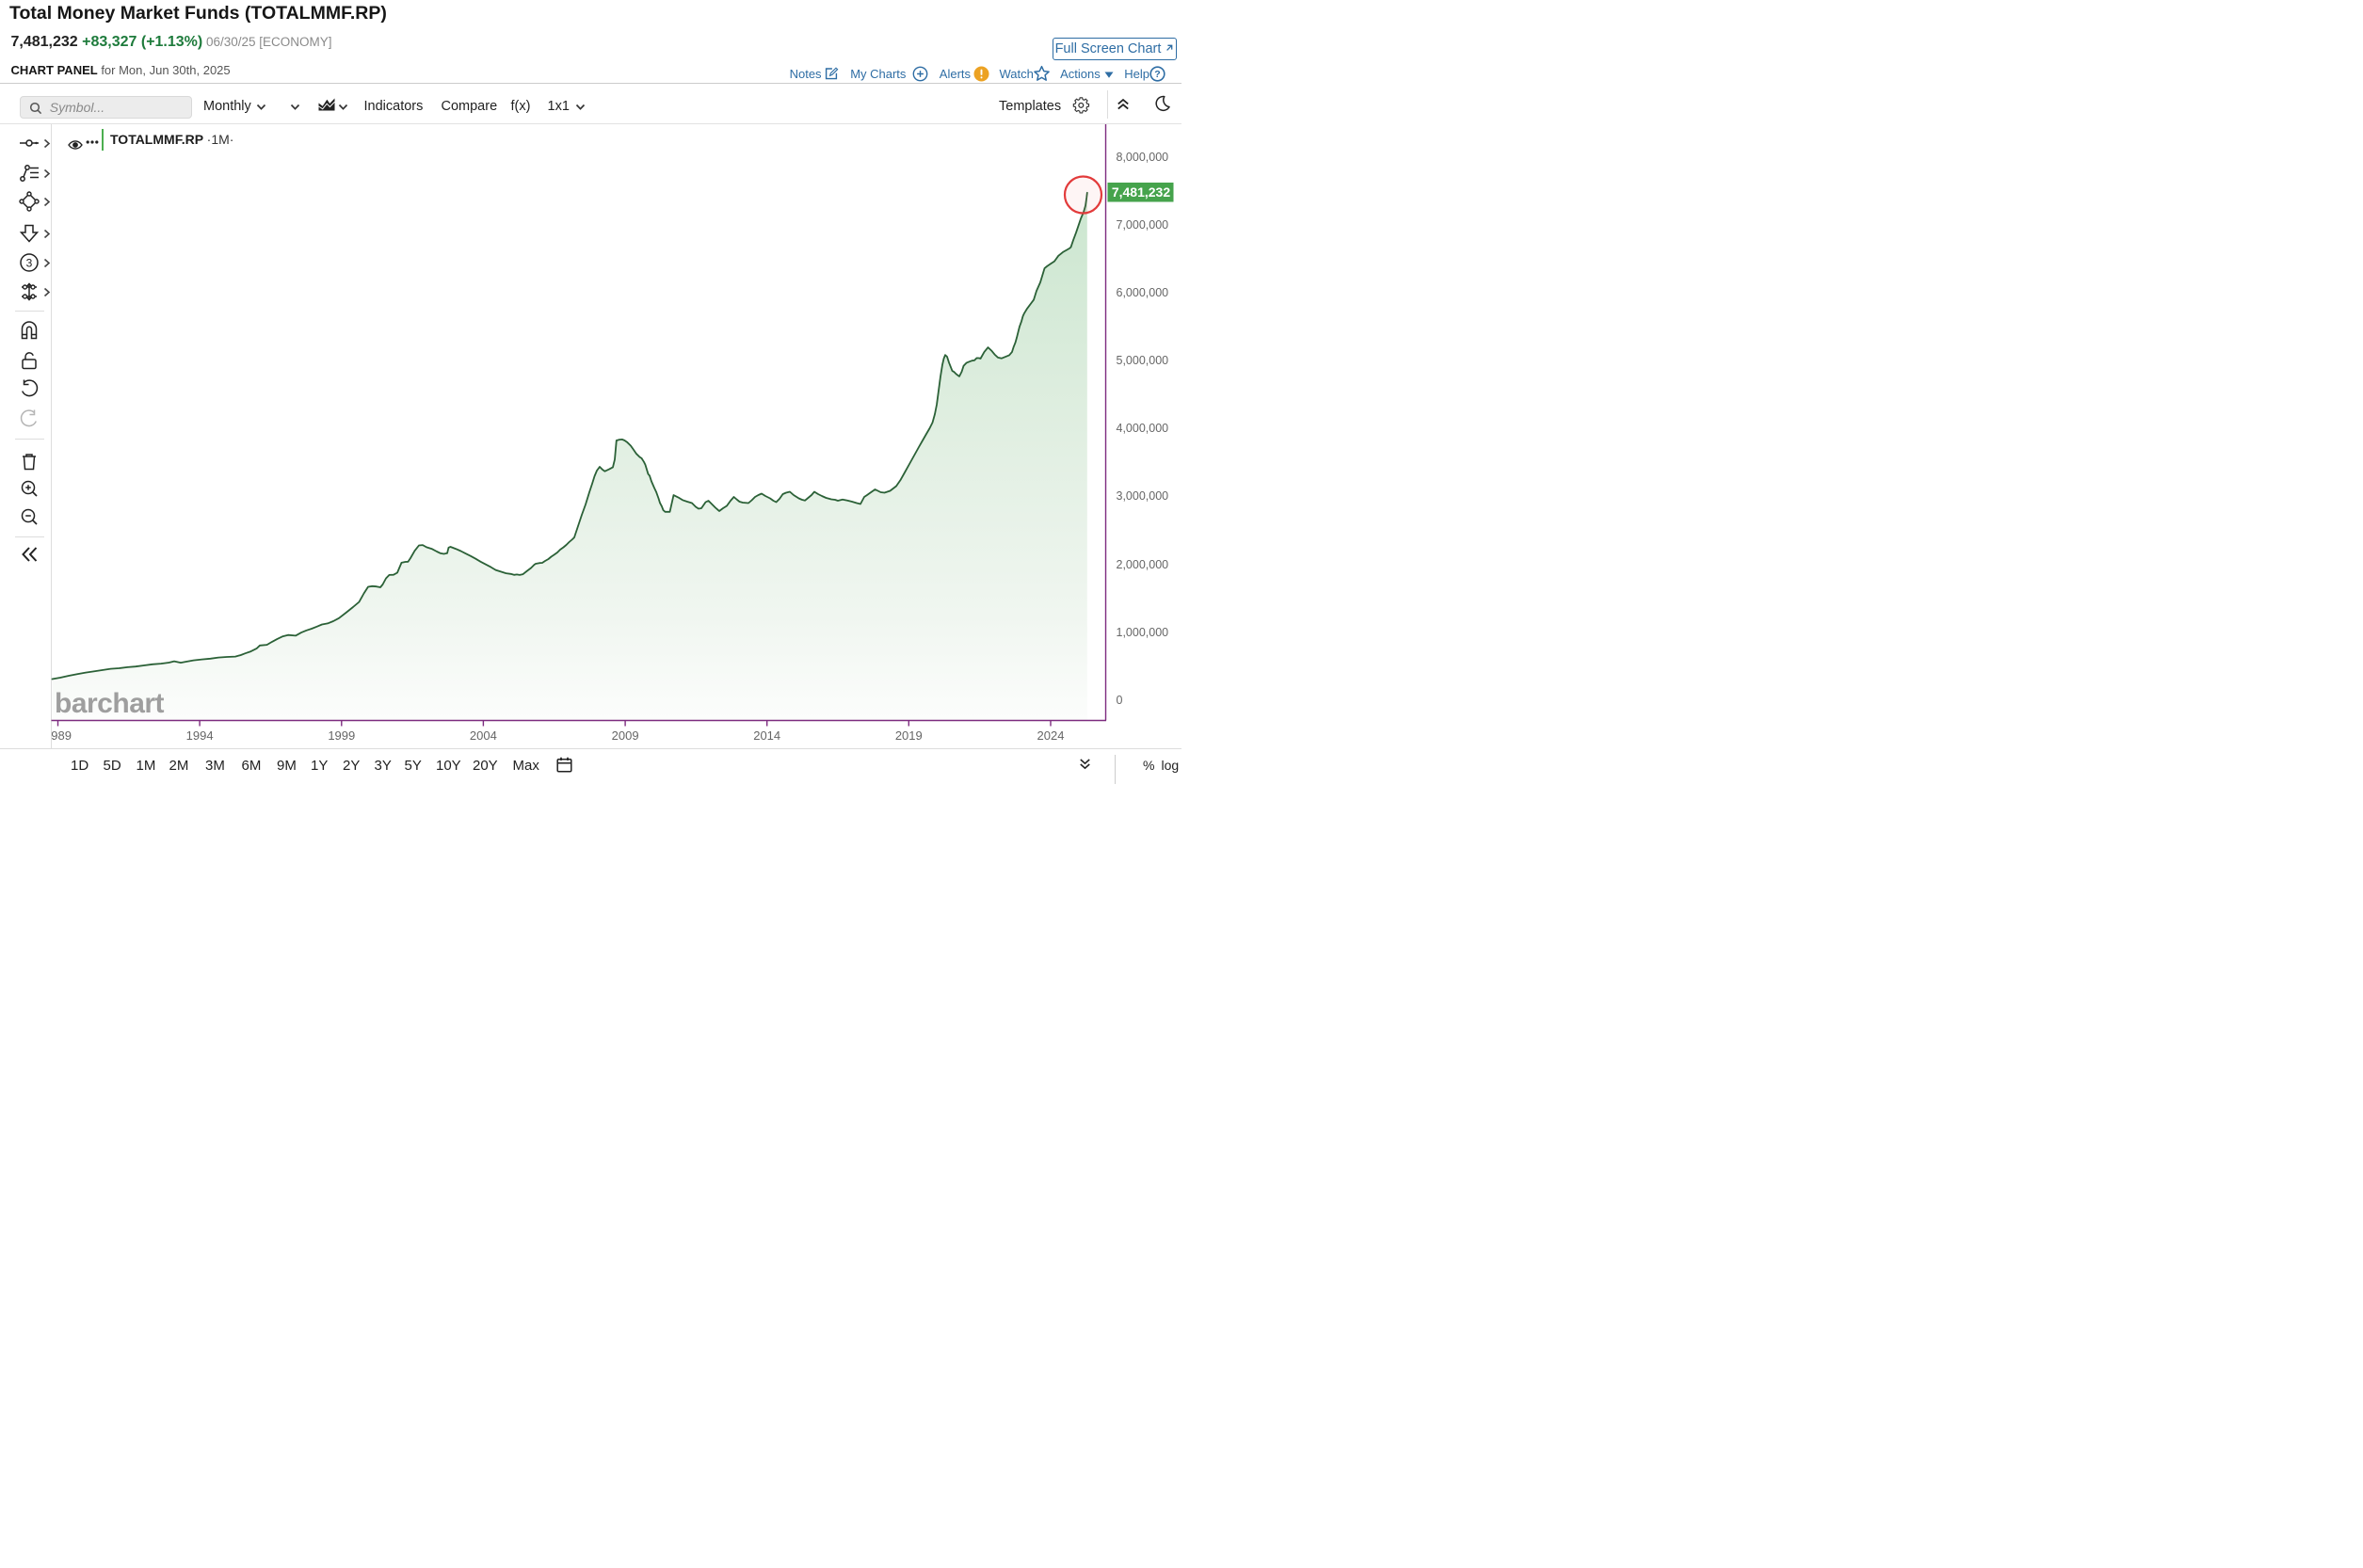 This screenshot has width=2363, height=1568. I want to click on svg-text: 3, so click(29, 263).